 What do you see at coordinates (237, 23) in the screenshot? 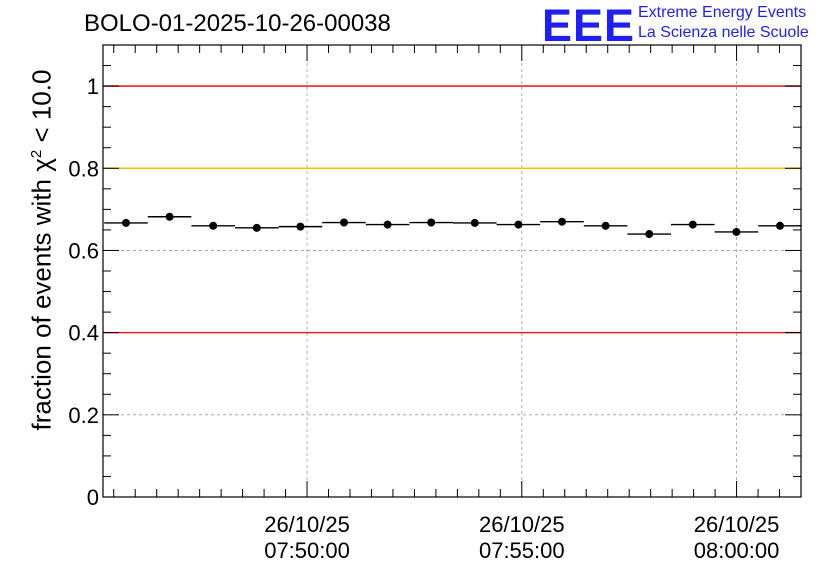
I see `chart-title: BOLO-01-2025-10-26-00038` at bounding box center [237, 23].